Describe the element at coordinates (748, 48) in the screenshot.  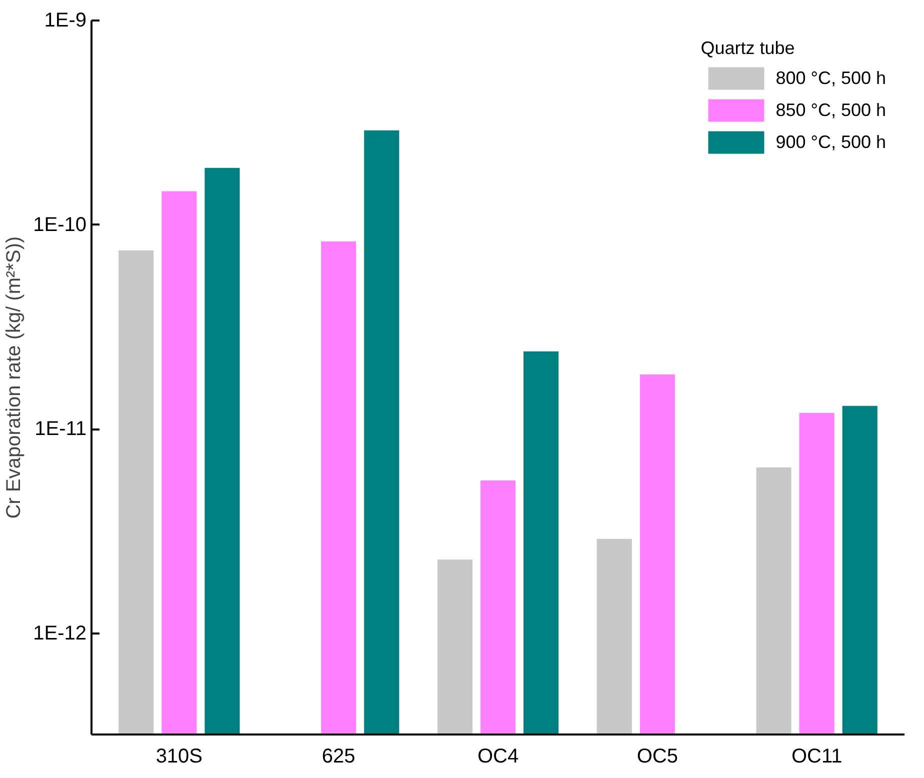
I see `legend-title: Quartz tube` at that location.